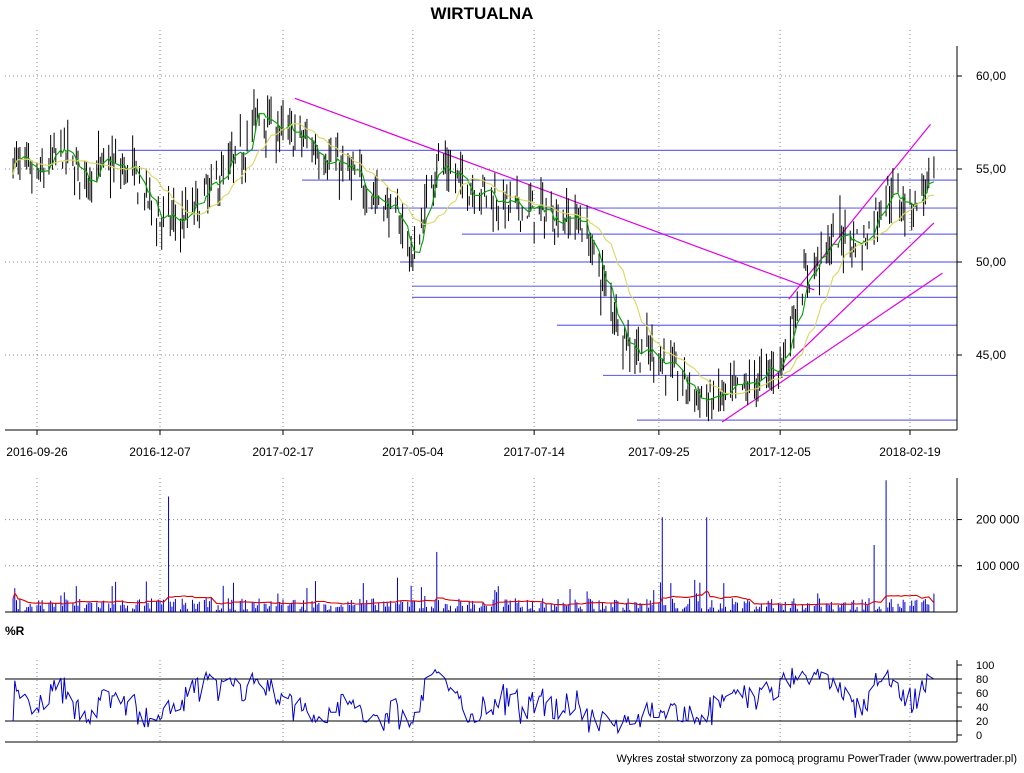 This screenshot has width=1024, height=773. Describe the element at coordinates (991, 169) in the screenshot. I see `y-tick-label: 55,00` at that location.